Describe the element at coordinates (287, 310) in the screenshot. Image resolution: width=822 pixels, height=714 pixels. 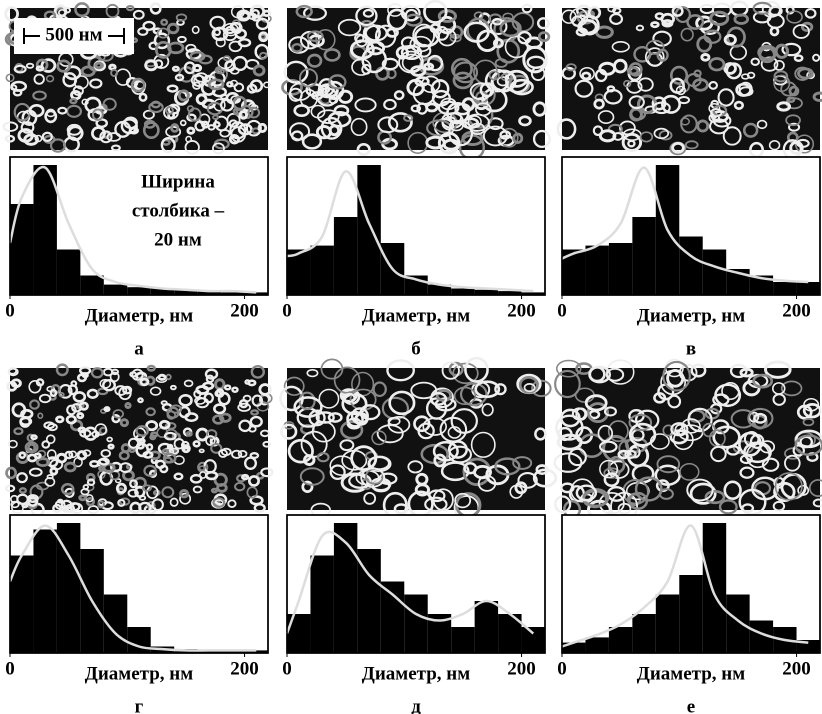
I see `x-tick-label: 0` at that location.